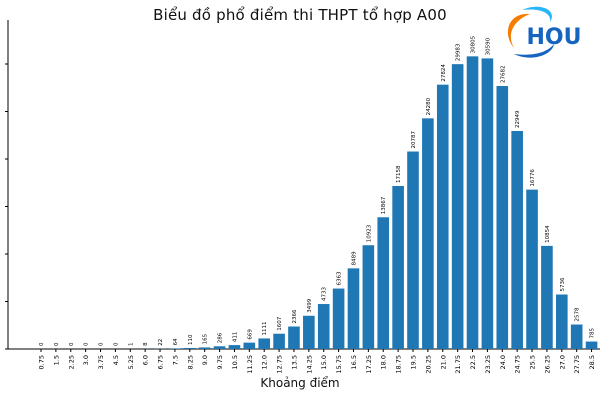 This screenshot has height=400, width=600. Describe the element at coordinates (146, 360) in the screenshot. I see `x-tick-label: 6.0` at that location.